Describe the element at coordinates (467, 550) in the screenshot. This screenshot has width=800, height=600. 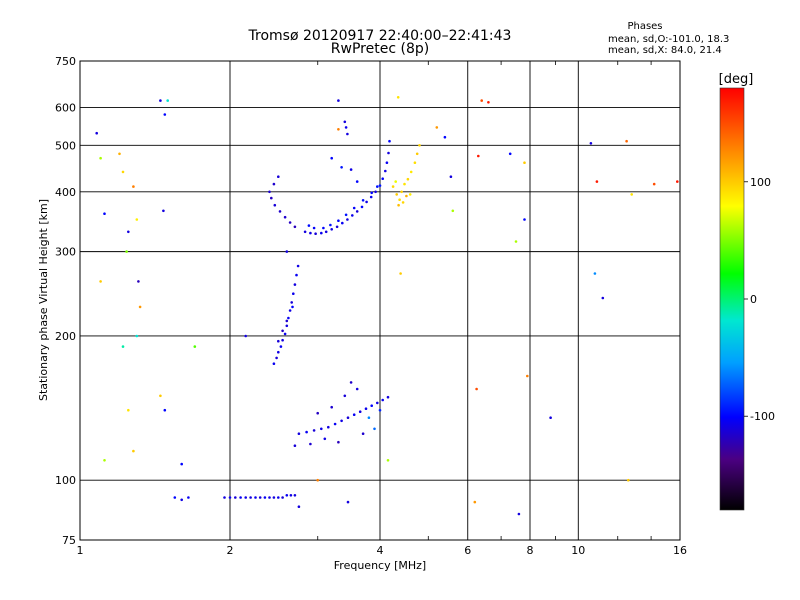
I see `x-tick-label: 6` at that location.